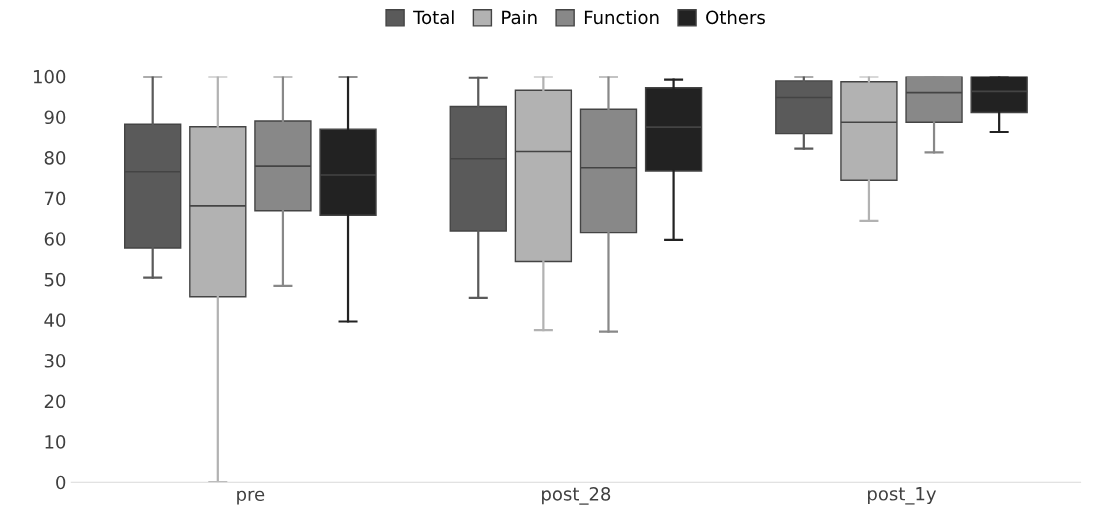 The width and height of the screenshot is (1097, 527). Describe the element at coordinates (55, 320) in the screenshot. I see `y-tick-label: 40` at that location.